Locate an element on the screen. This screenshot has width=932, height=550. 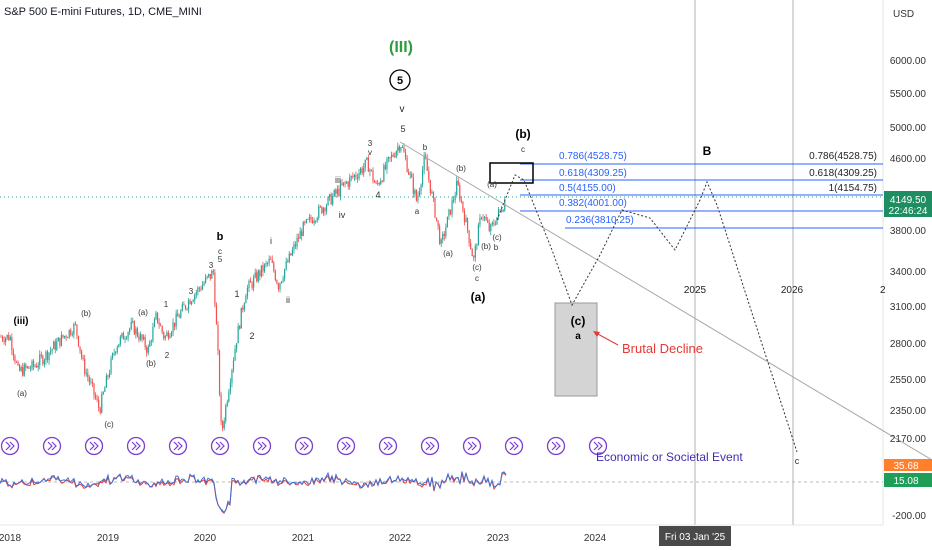
svg-text: c is located at coordinates (477, 278).